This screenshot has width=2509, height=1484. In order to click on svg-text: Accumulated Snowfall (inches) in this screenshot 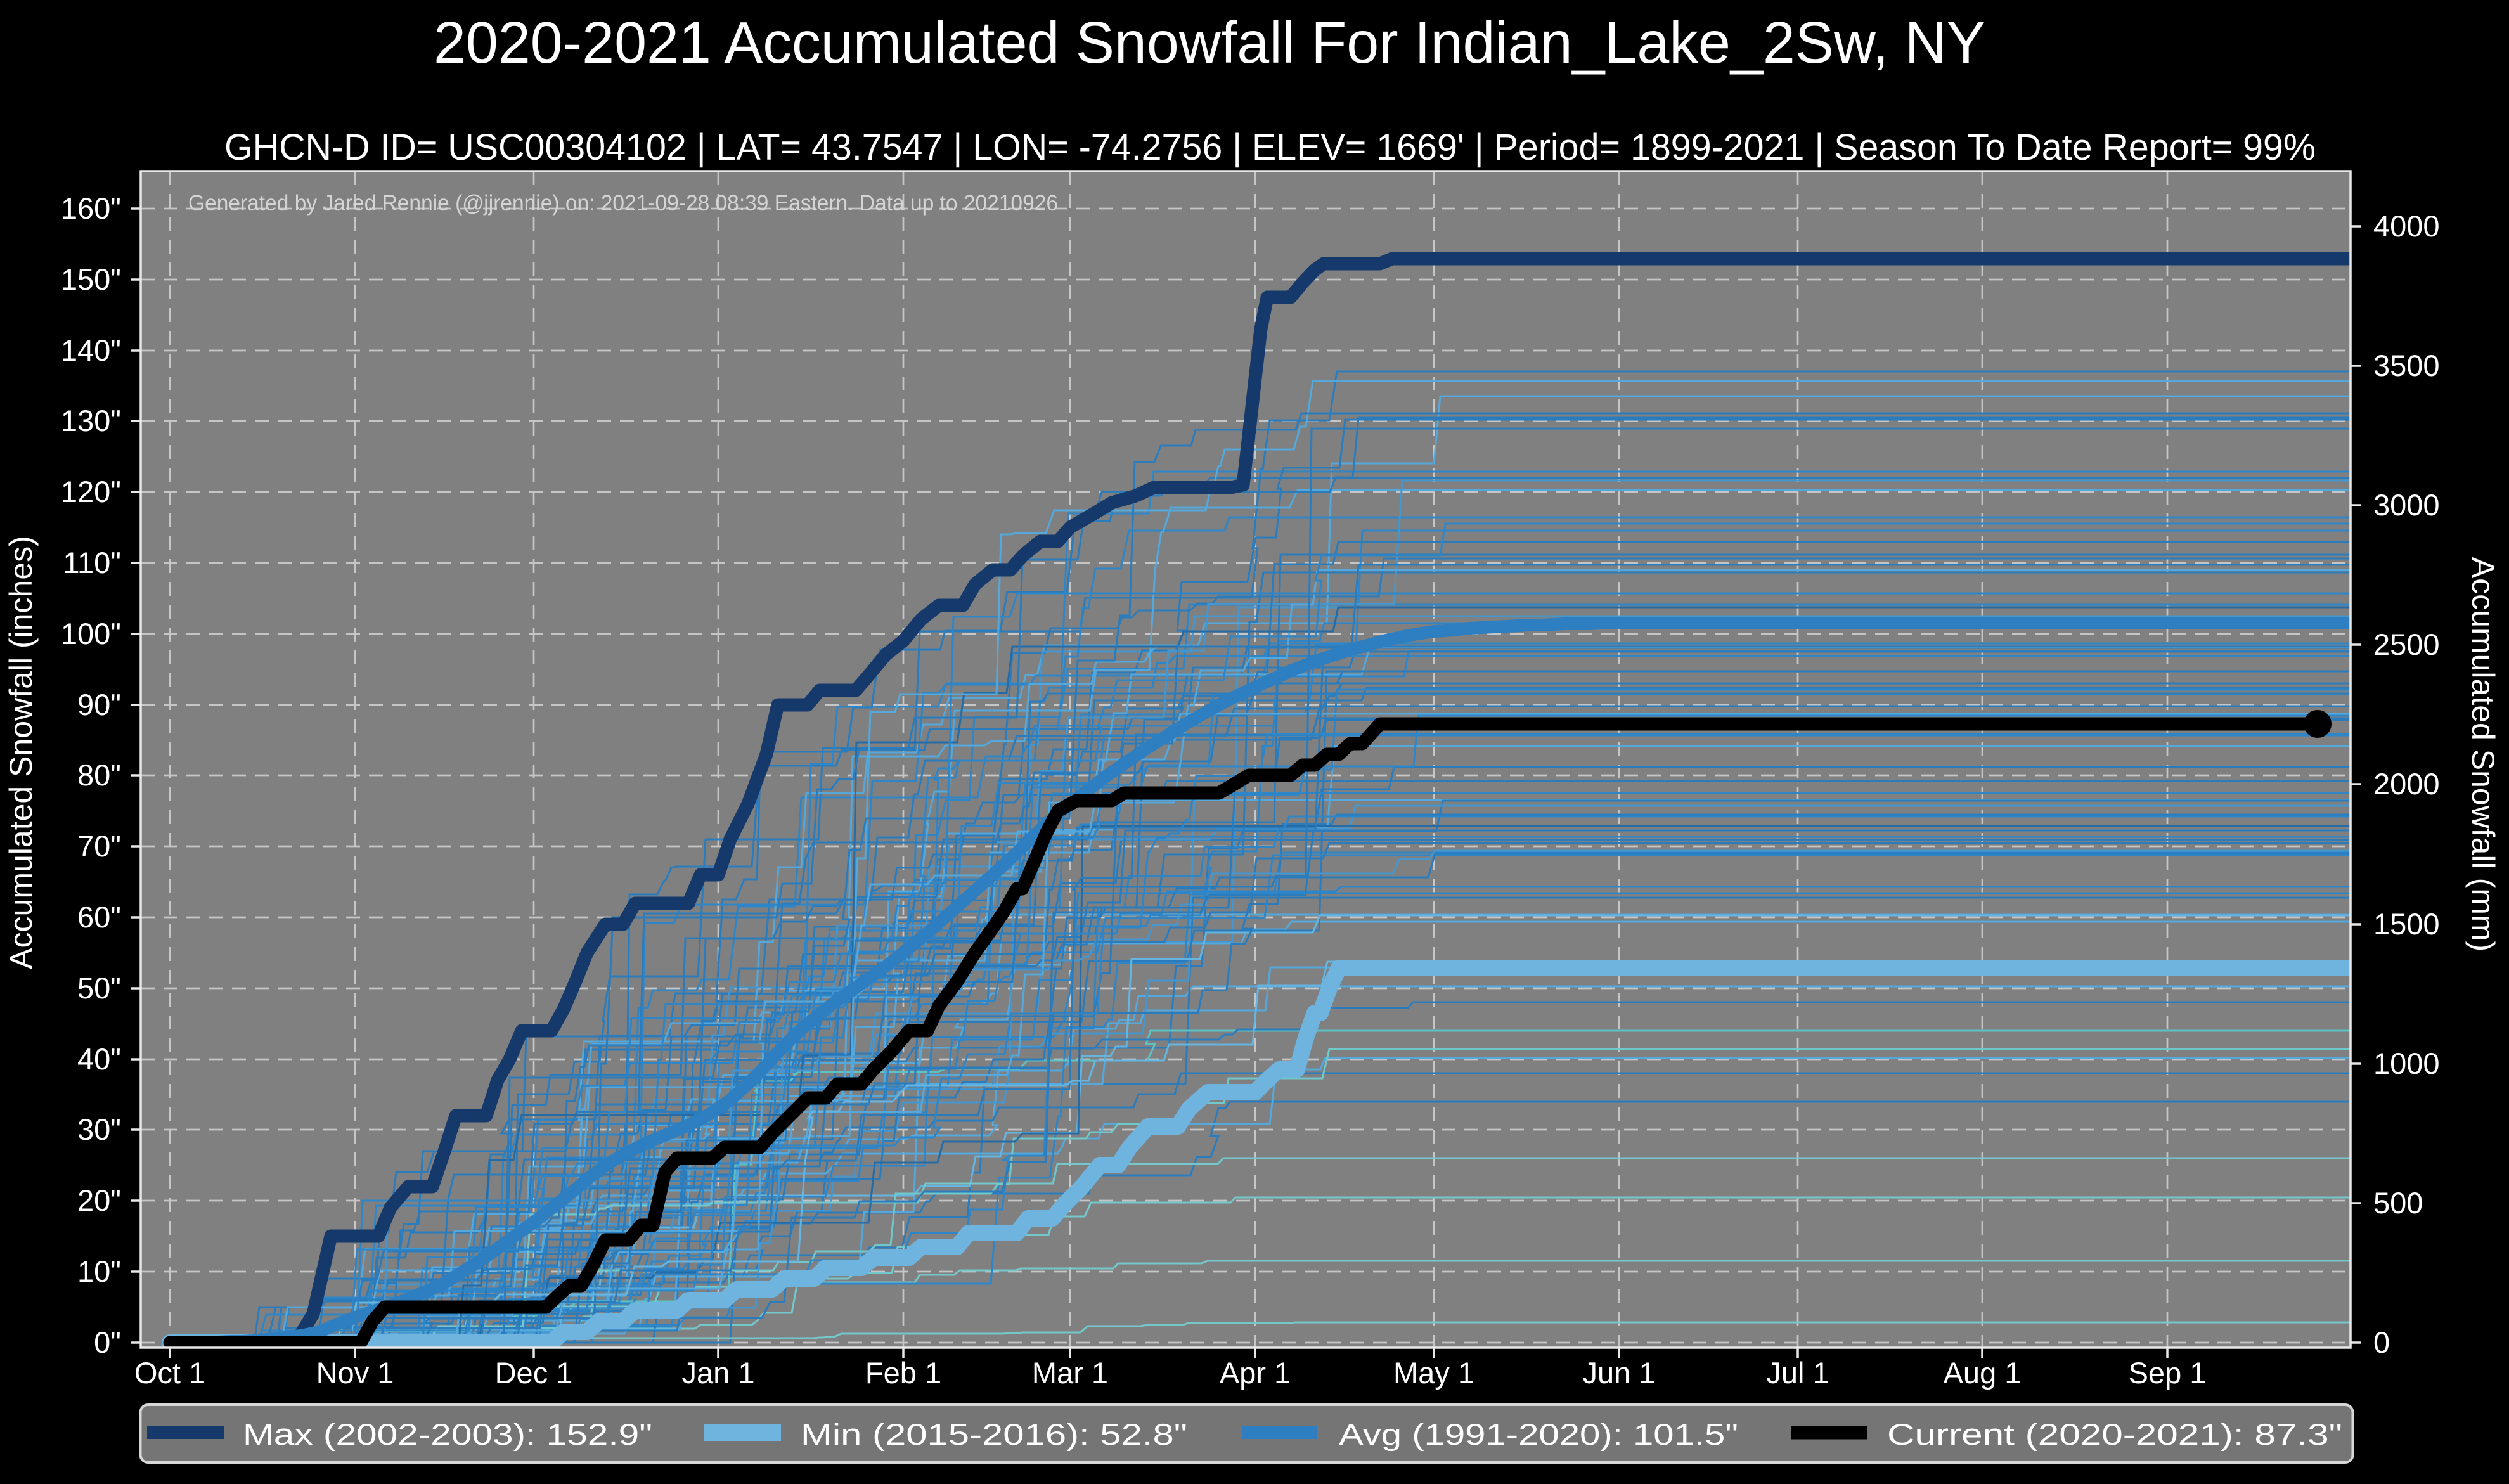, I will do `click(21, 752)`.